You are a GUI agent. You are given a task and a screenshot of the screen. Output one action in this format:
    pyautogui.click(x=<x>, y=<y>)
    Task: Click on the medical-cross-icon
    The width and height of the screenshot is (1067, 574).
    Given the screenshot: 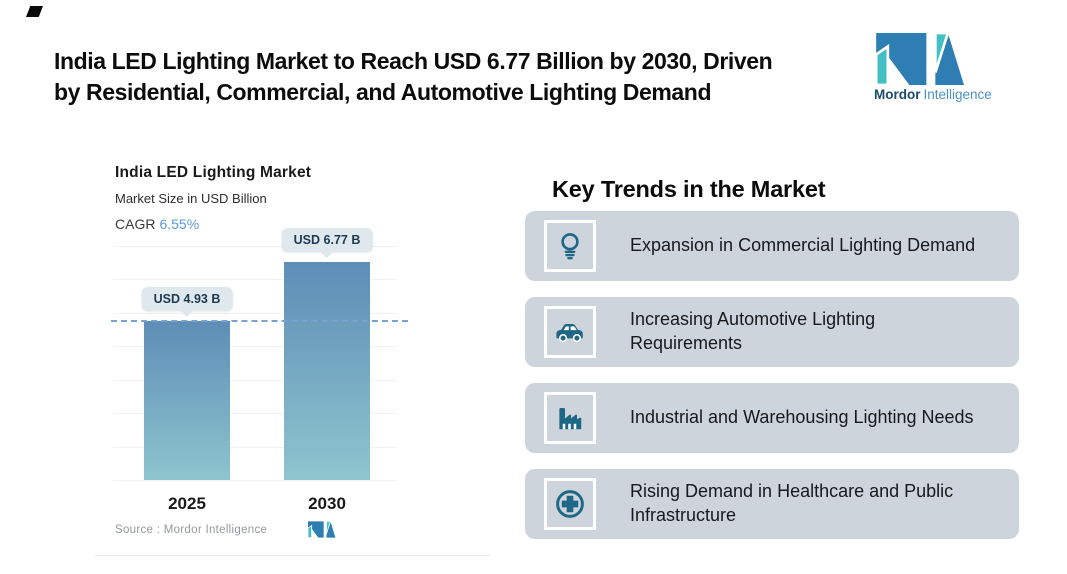 What is the action you would take?
    pyautogui.click(x=570, y=504)
    